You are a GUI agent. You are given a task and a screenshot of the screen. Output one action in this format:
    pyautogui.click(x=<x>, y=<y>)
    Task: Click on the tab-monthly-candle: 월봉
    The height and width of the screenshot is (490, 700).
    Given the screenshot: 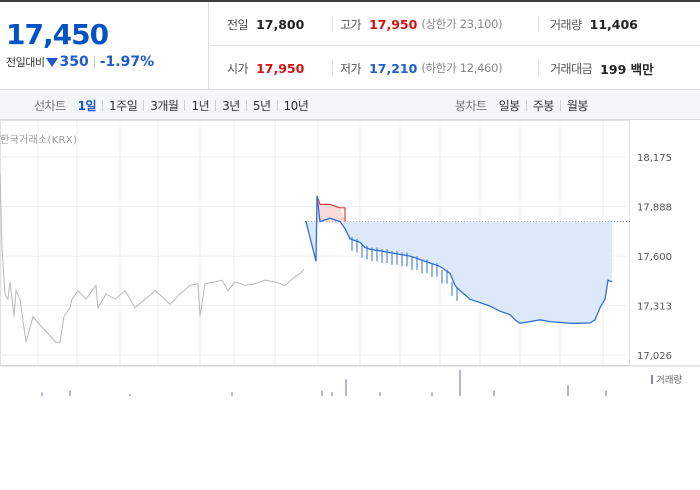 What is the action you would take?
    pyautogui.click(x=577, y=105)
    